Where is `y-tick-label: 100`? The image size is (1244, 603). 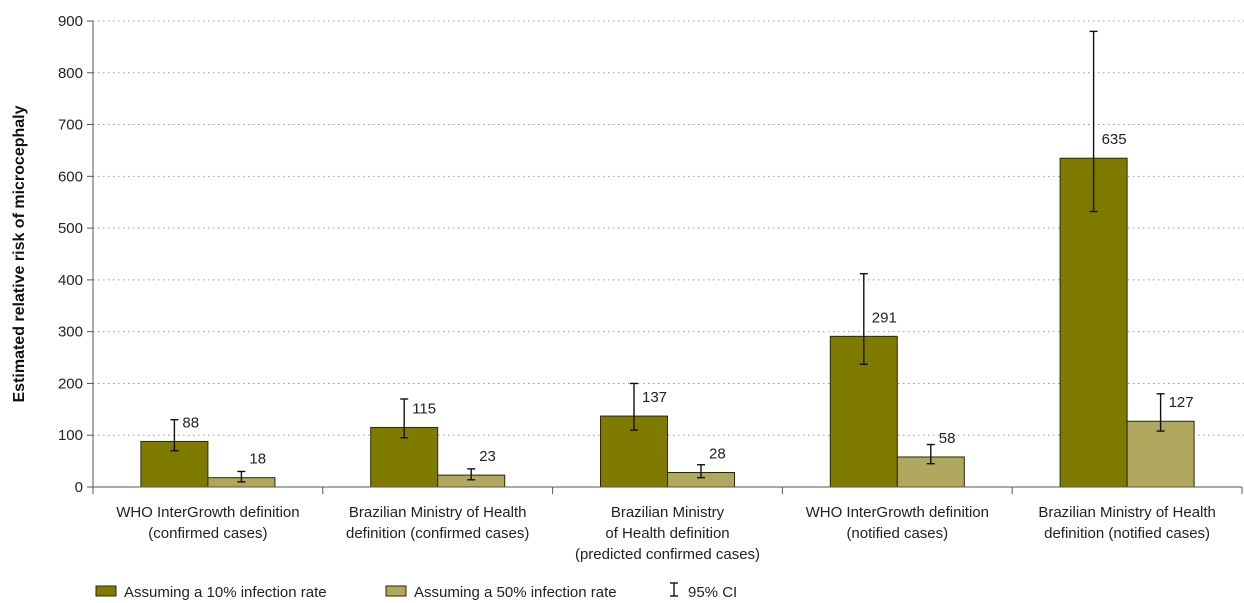 y-tick-label: 100 is located at coordinates (70, 435).